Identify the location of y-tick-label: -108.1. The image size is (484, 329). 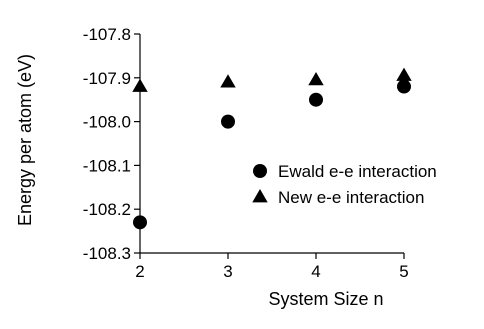
(107, 165).